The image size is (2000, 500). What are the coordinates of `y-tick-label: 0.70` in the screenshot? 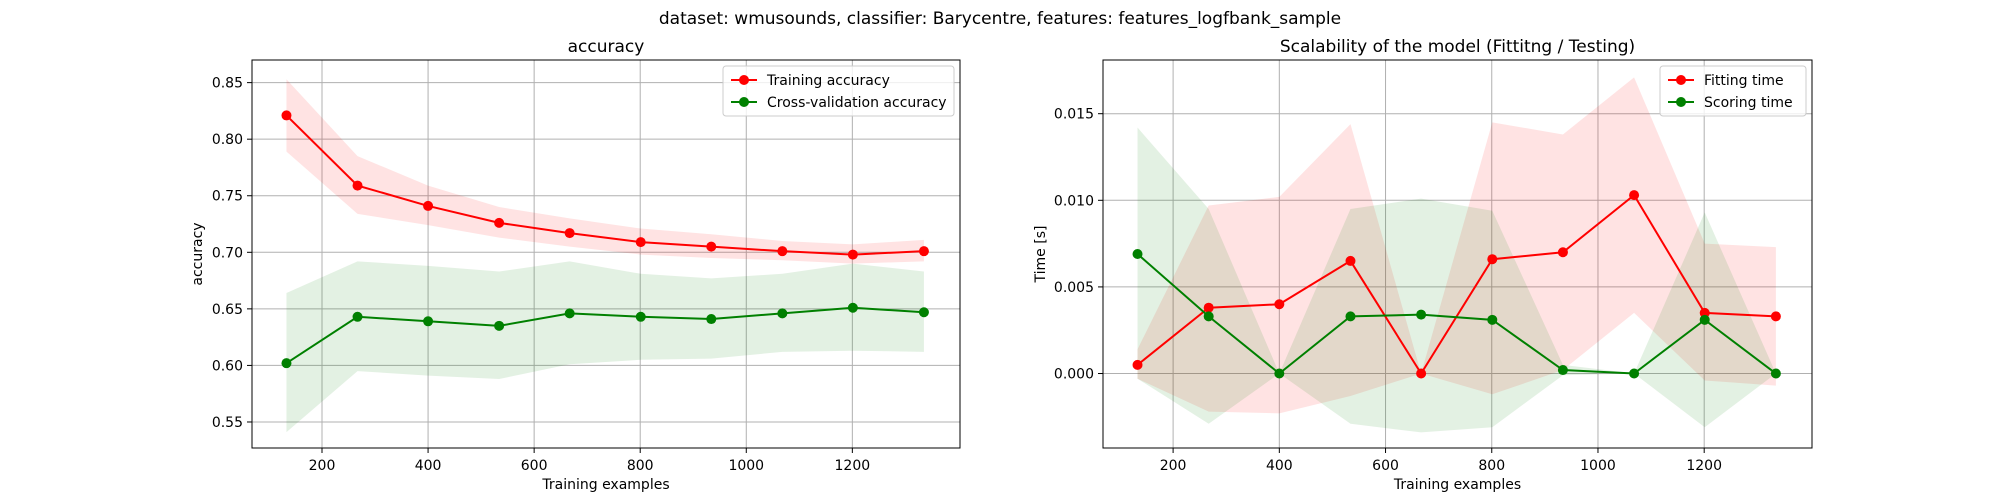 It's located at (227, 253).